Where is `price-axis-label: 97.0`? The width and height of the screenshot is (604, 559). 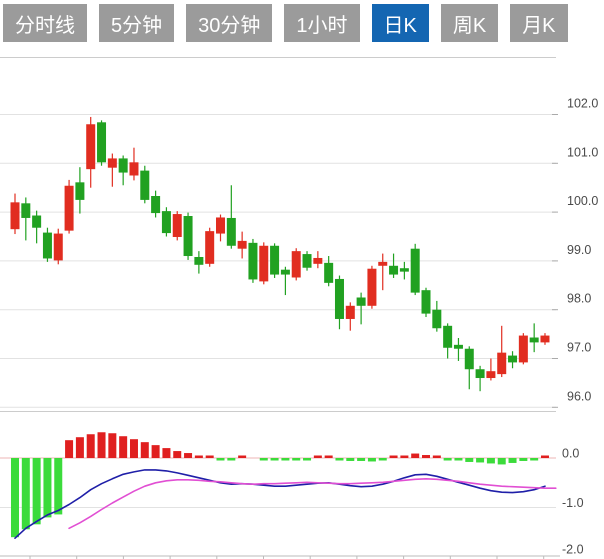 price-axis-label: 97.0 is located at coordinates (579, 348).